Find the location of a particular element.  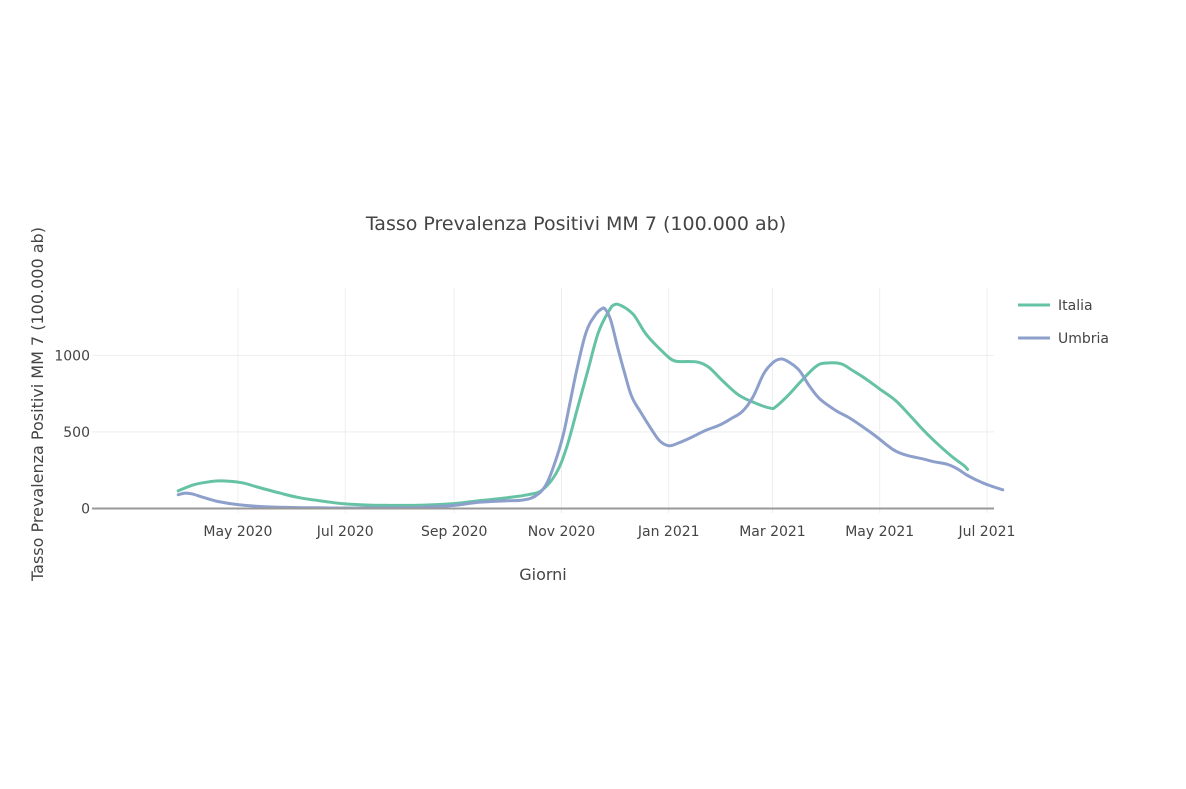

x-tick-label: Mar 2021 is located at coordinates (772, 532).